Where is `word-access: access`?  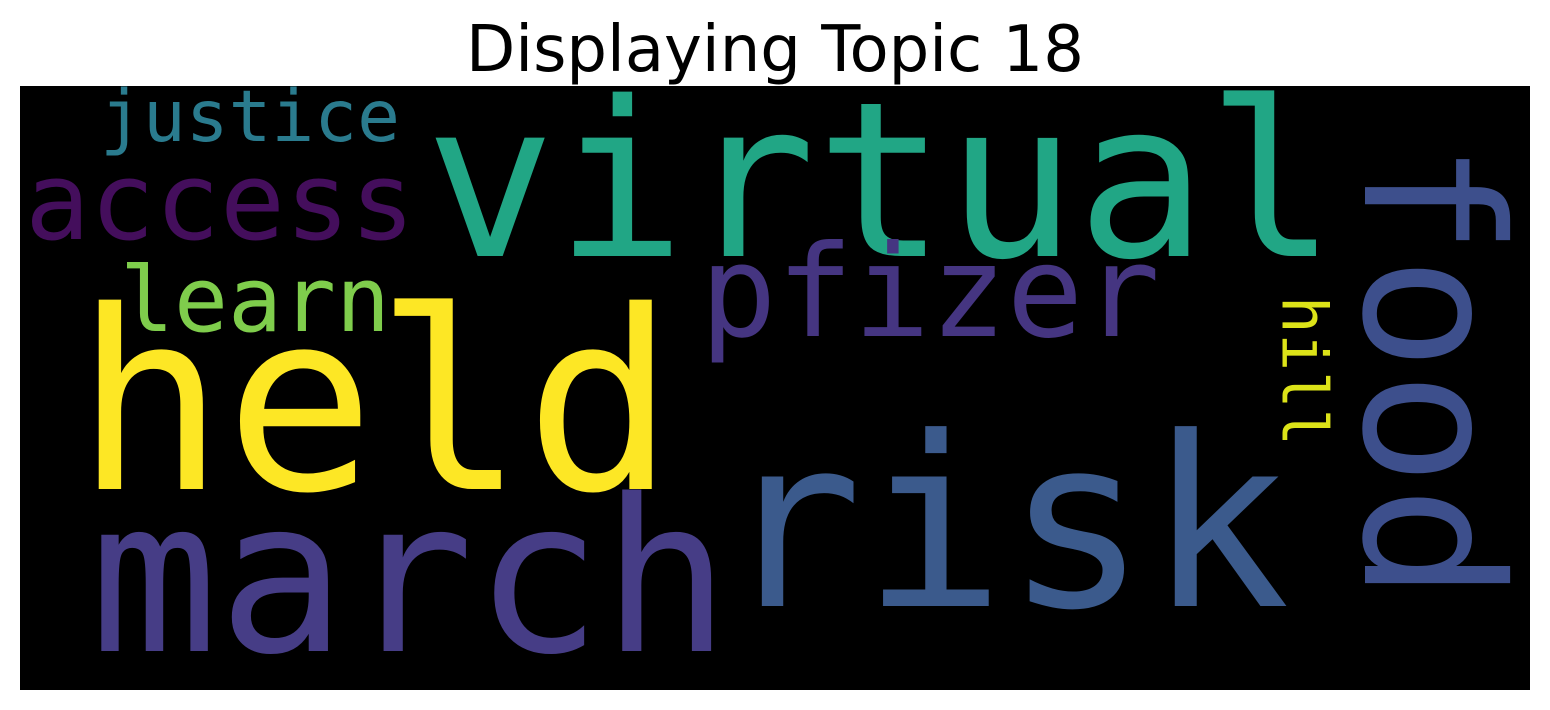
word-access: access is located at coordinates (220, 202).